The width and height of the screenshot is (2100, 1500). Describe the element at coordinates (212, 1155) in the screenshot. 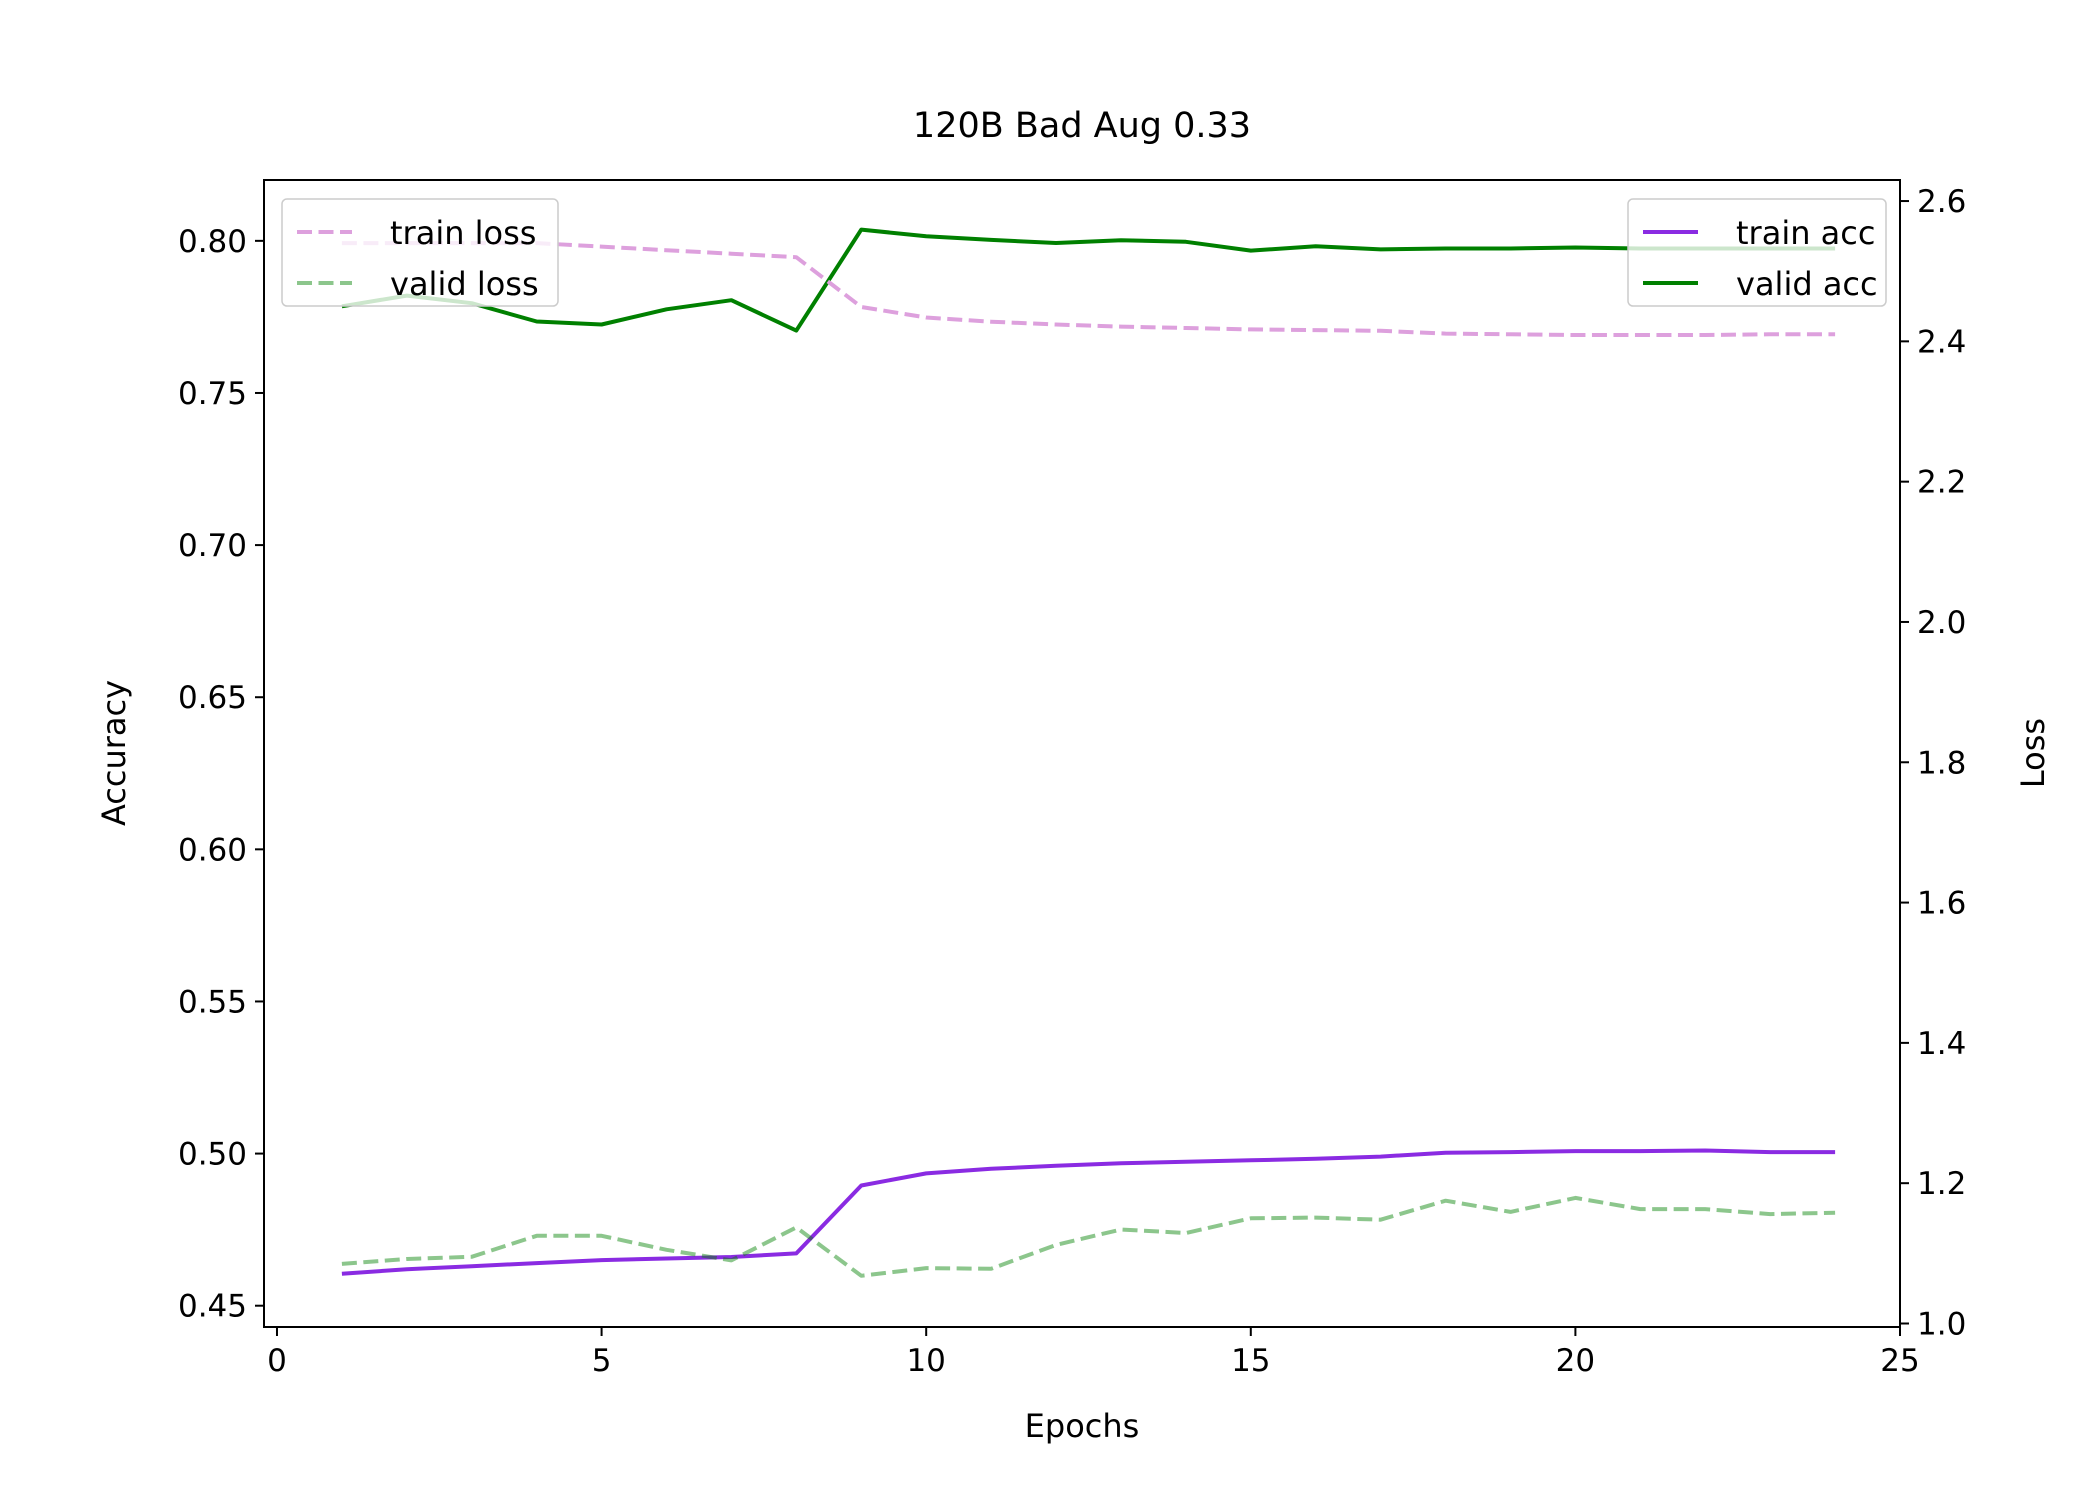

I see `y-left-tick-label-0-5: 0.50` at that location.